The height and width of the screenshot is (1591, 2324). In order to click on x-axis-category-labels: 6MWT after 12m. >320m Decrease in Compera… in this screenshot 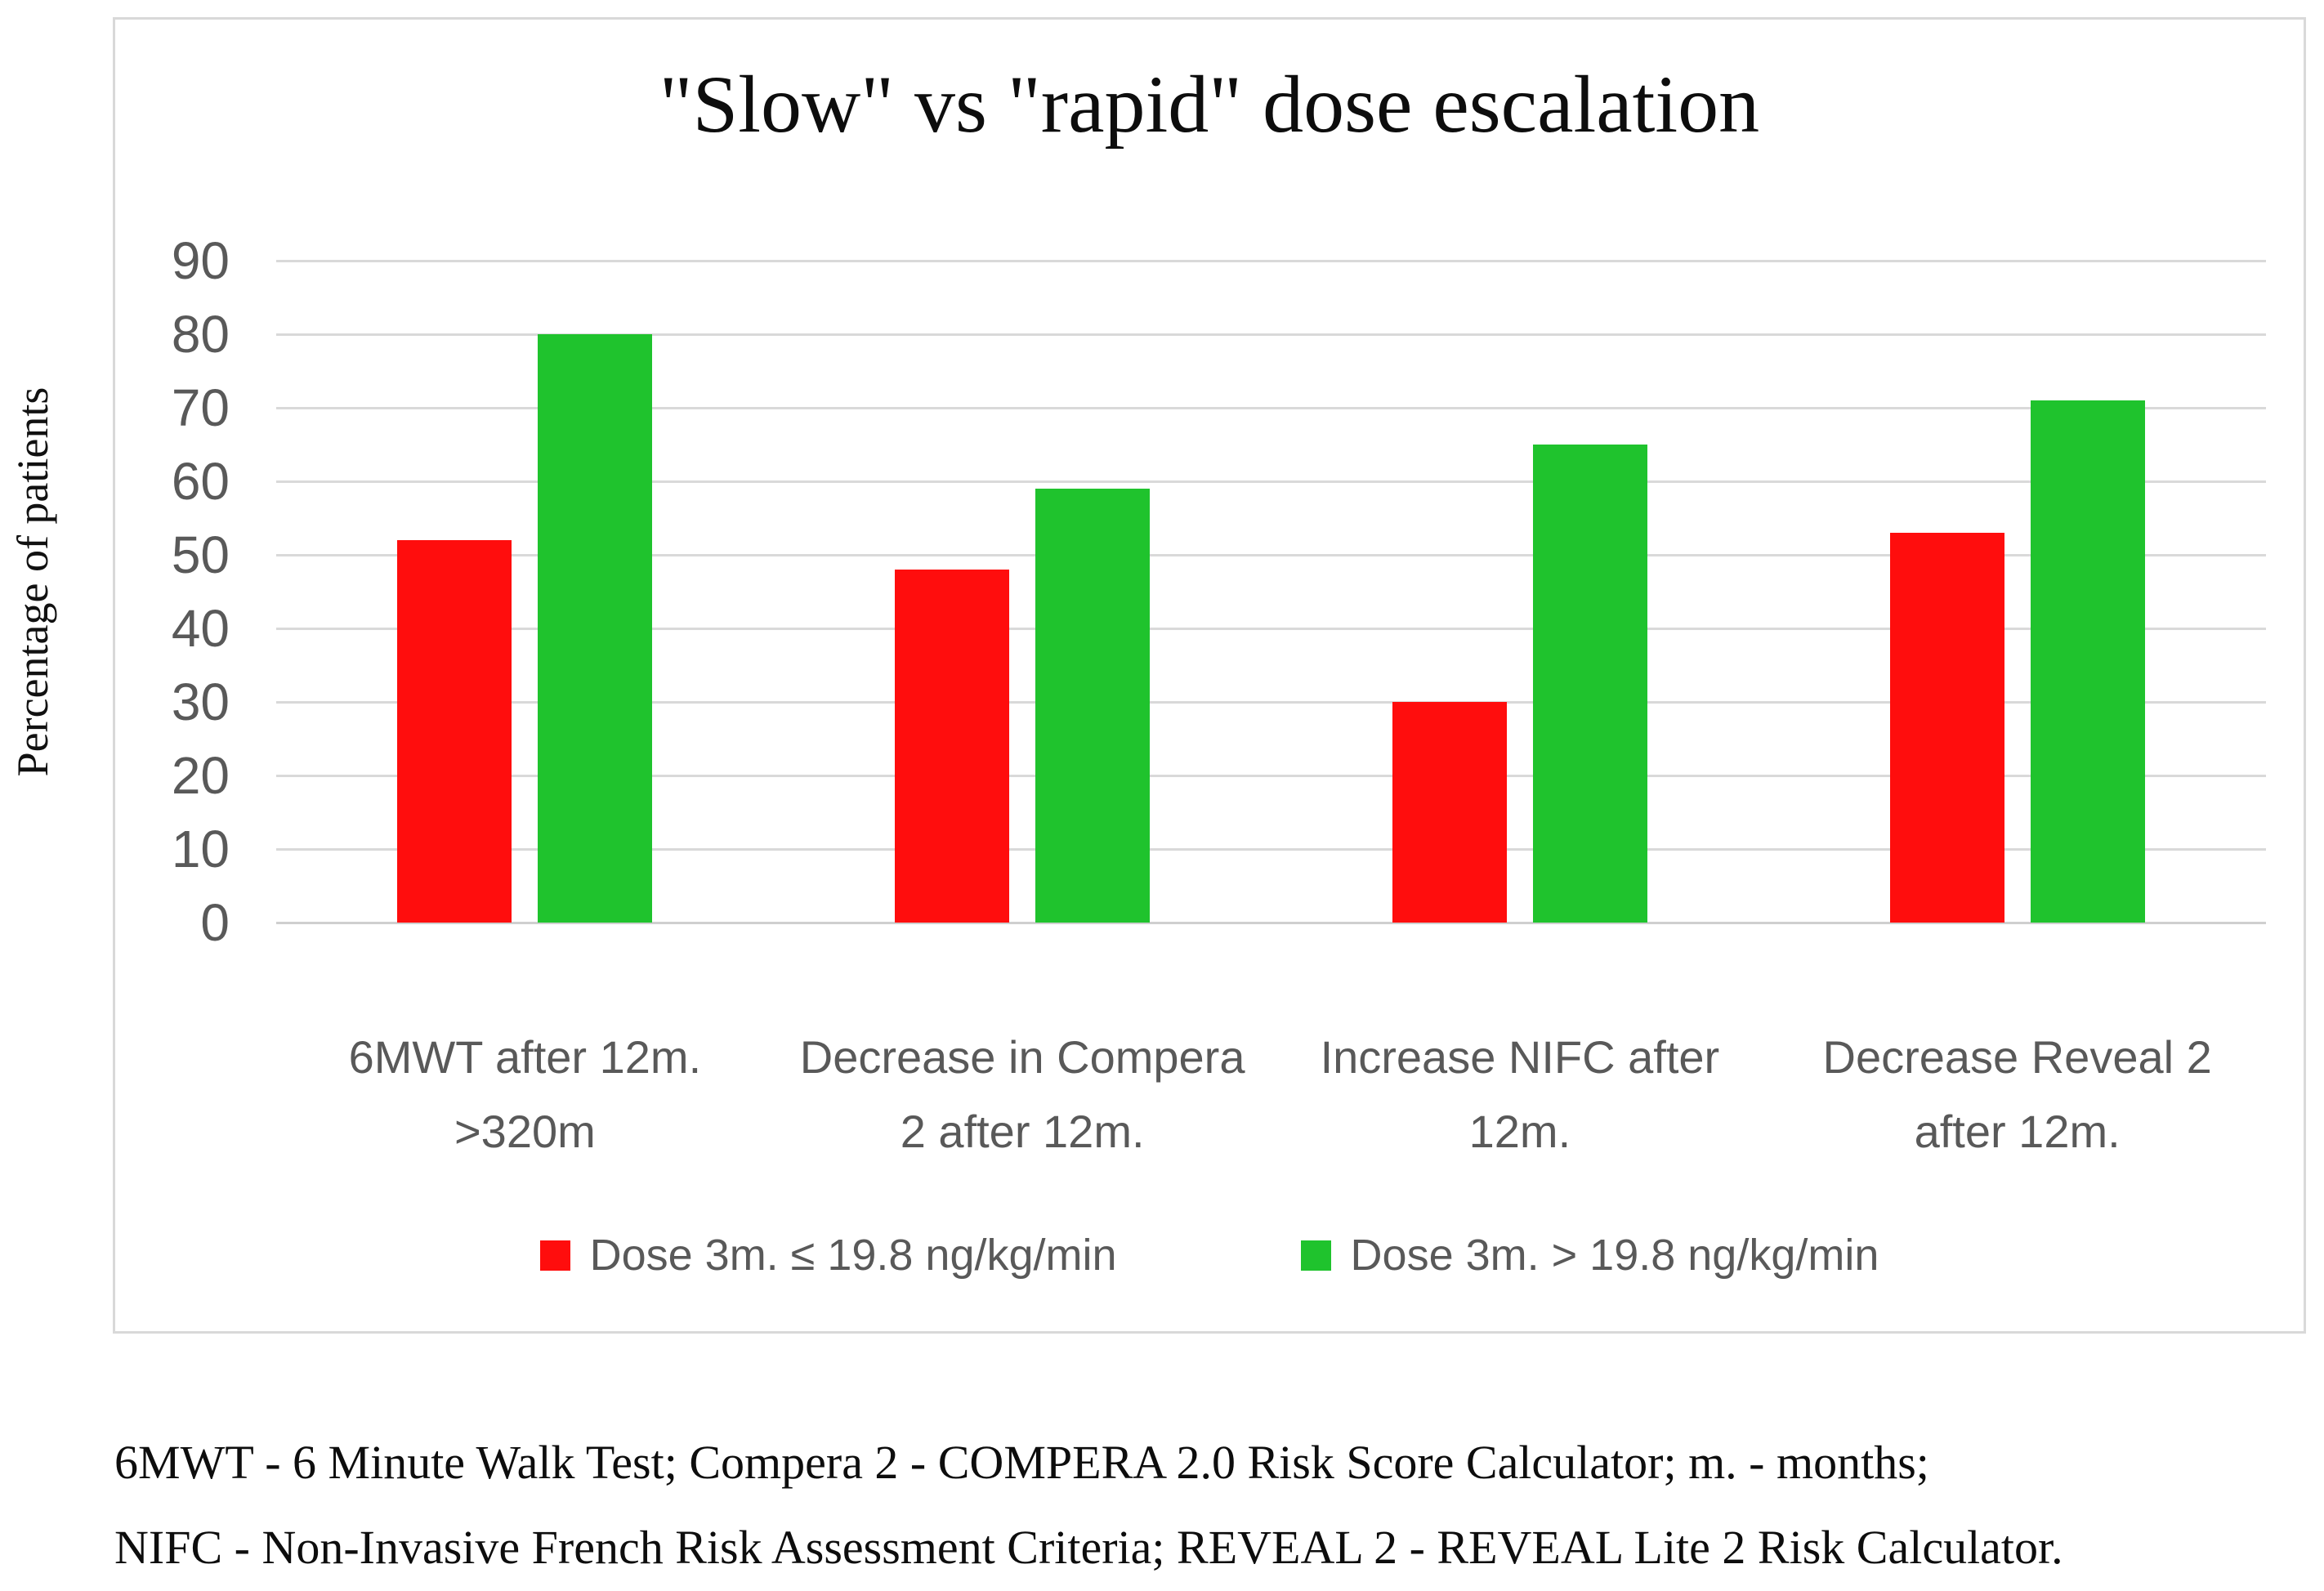, I will do `click(1271, 1095)`.